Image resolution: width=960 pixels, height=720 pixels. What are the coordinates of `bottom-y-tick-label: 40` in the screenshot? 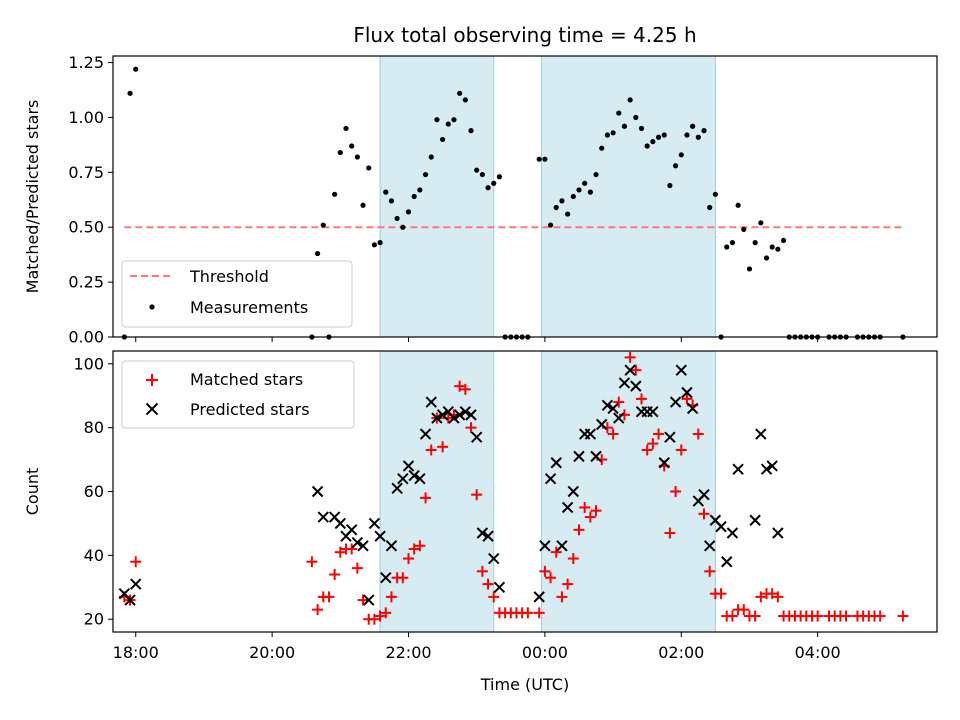 It's located at (94, 555).